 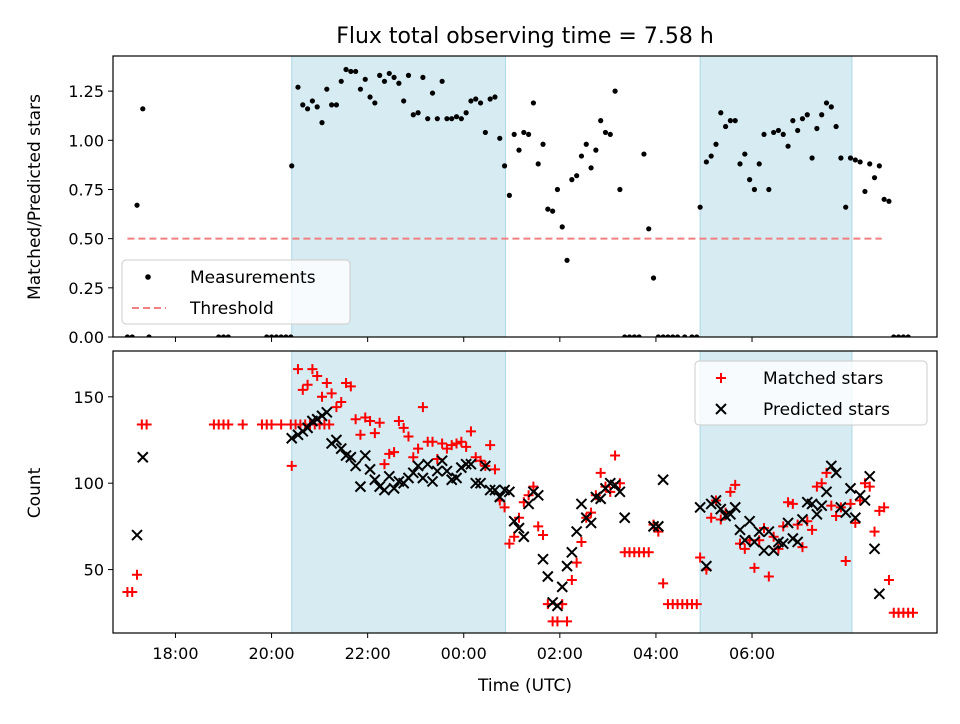 I want to click on legend-box, so click(x=811, y=393).